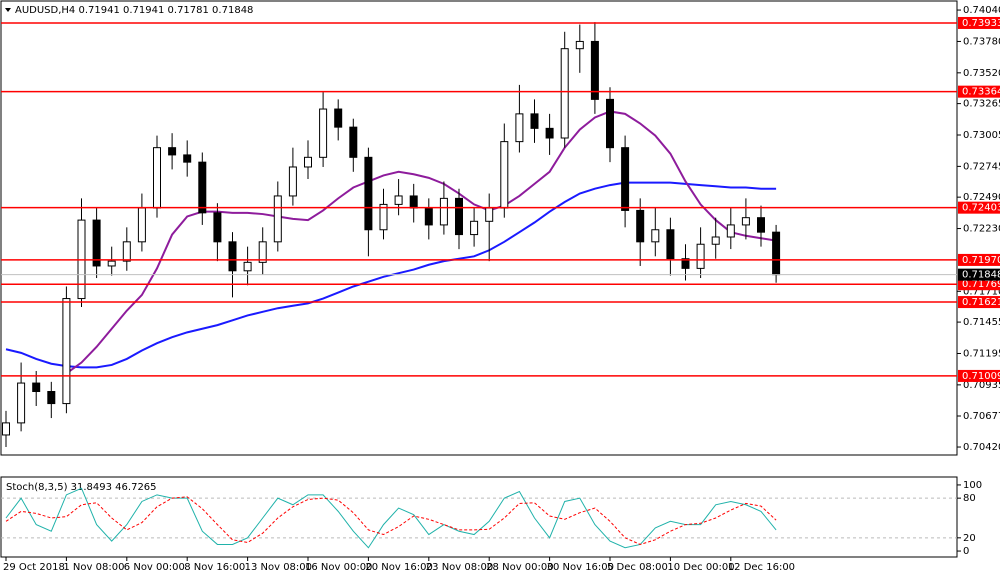 The image size is (1000, 581). I want to click on y-tick-label: 0.70677, so click(981, 416).